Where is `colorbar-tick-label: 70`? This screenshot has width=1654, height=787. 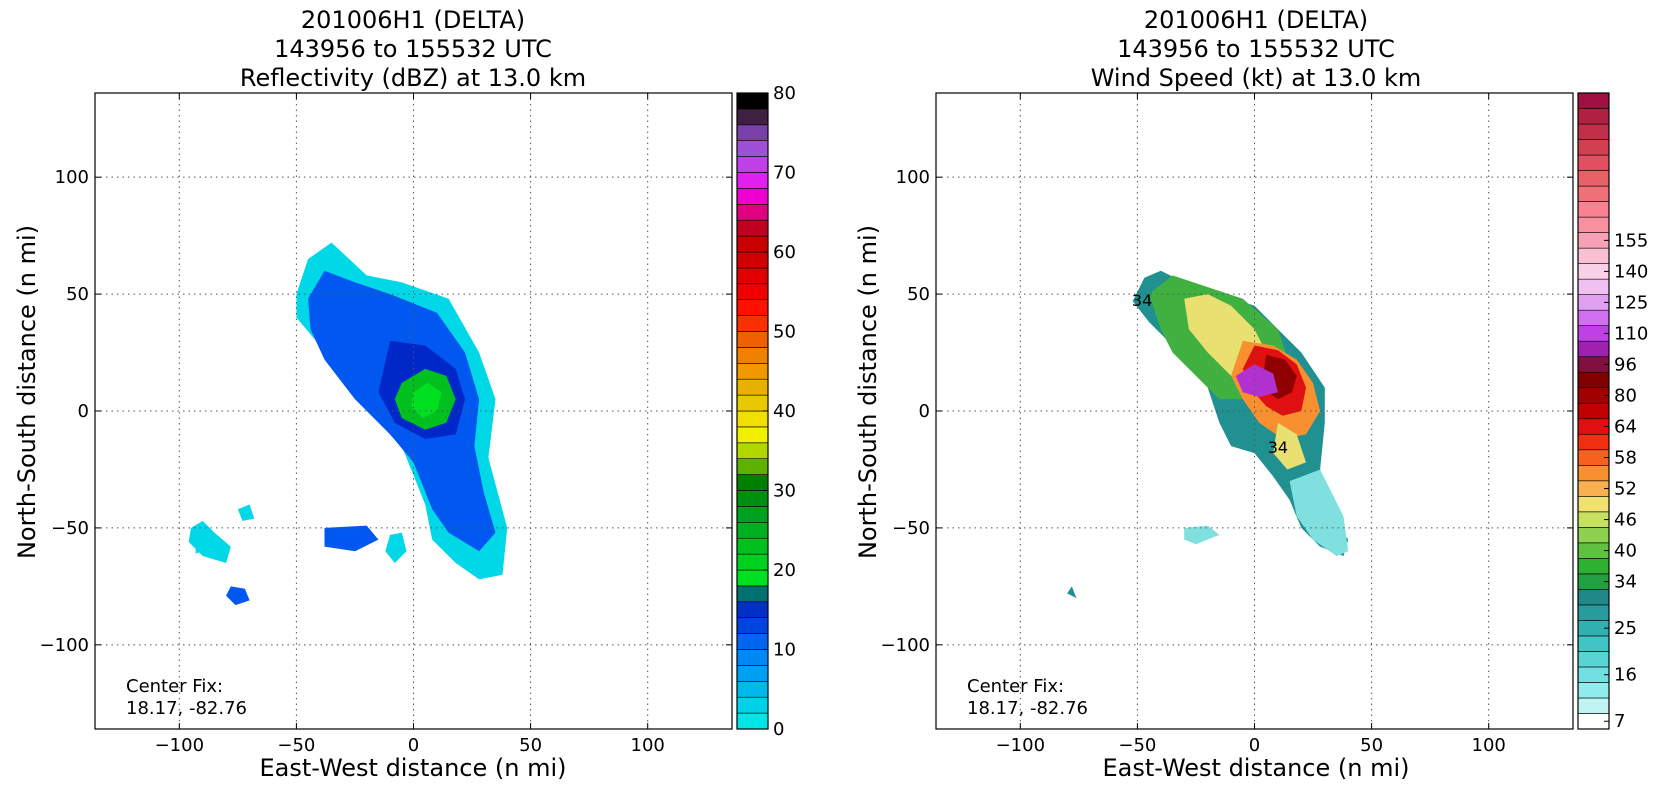
colorbar-tick-label: 70 is located at coordinates (784, 173).